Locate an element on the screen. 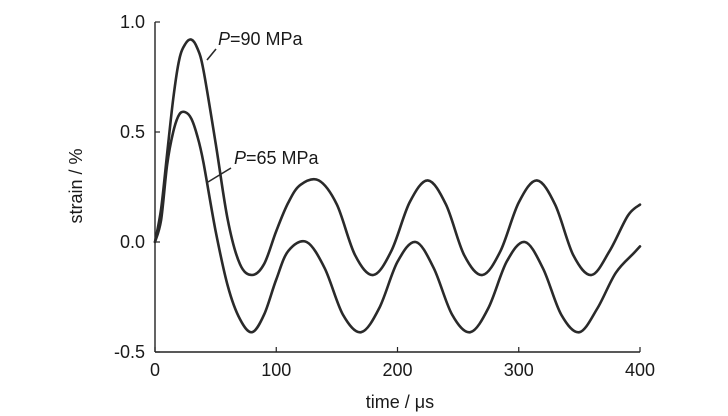 The height and width of the screenshot is (416, 728). y-tick-label: 1.0 is located at coordinates (132, 22).